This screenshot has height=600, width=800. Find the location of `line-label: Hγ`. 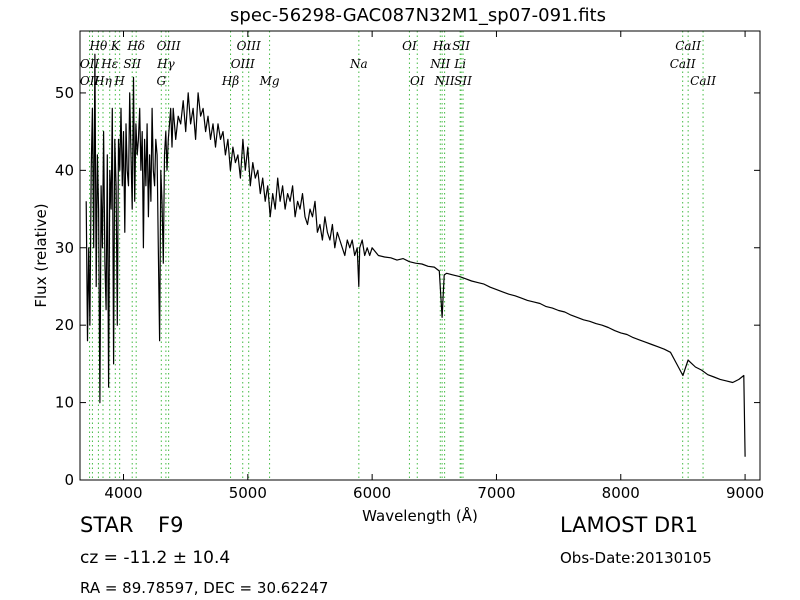

line-label: Hγ is located at coordinates (165, 64).